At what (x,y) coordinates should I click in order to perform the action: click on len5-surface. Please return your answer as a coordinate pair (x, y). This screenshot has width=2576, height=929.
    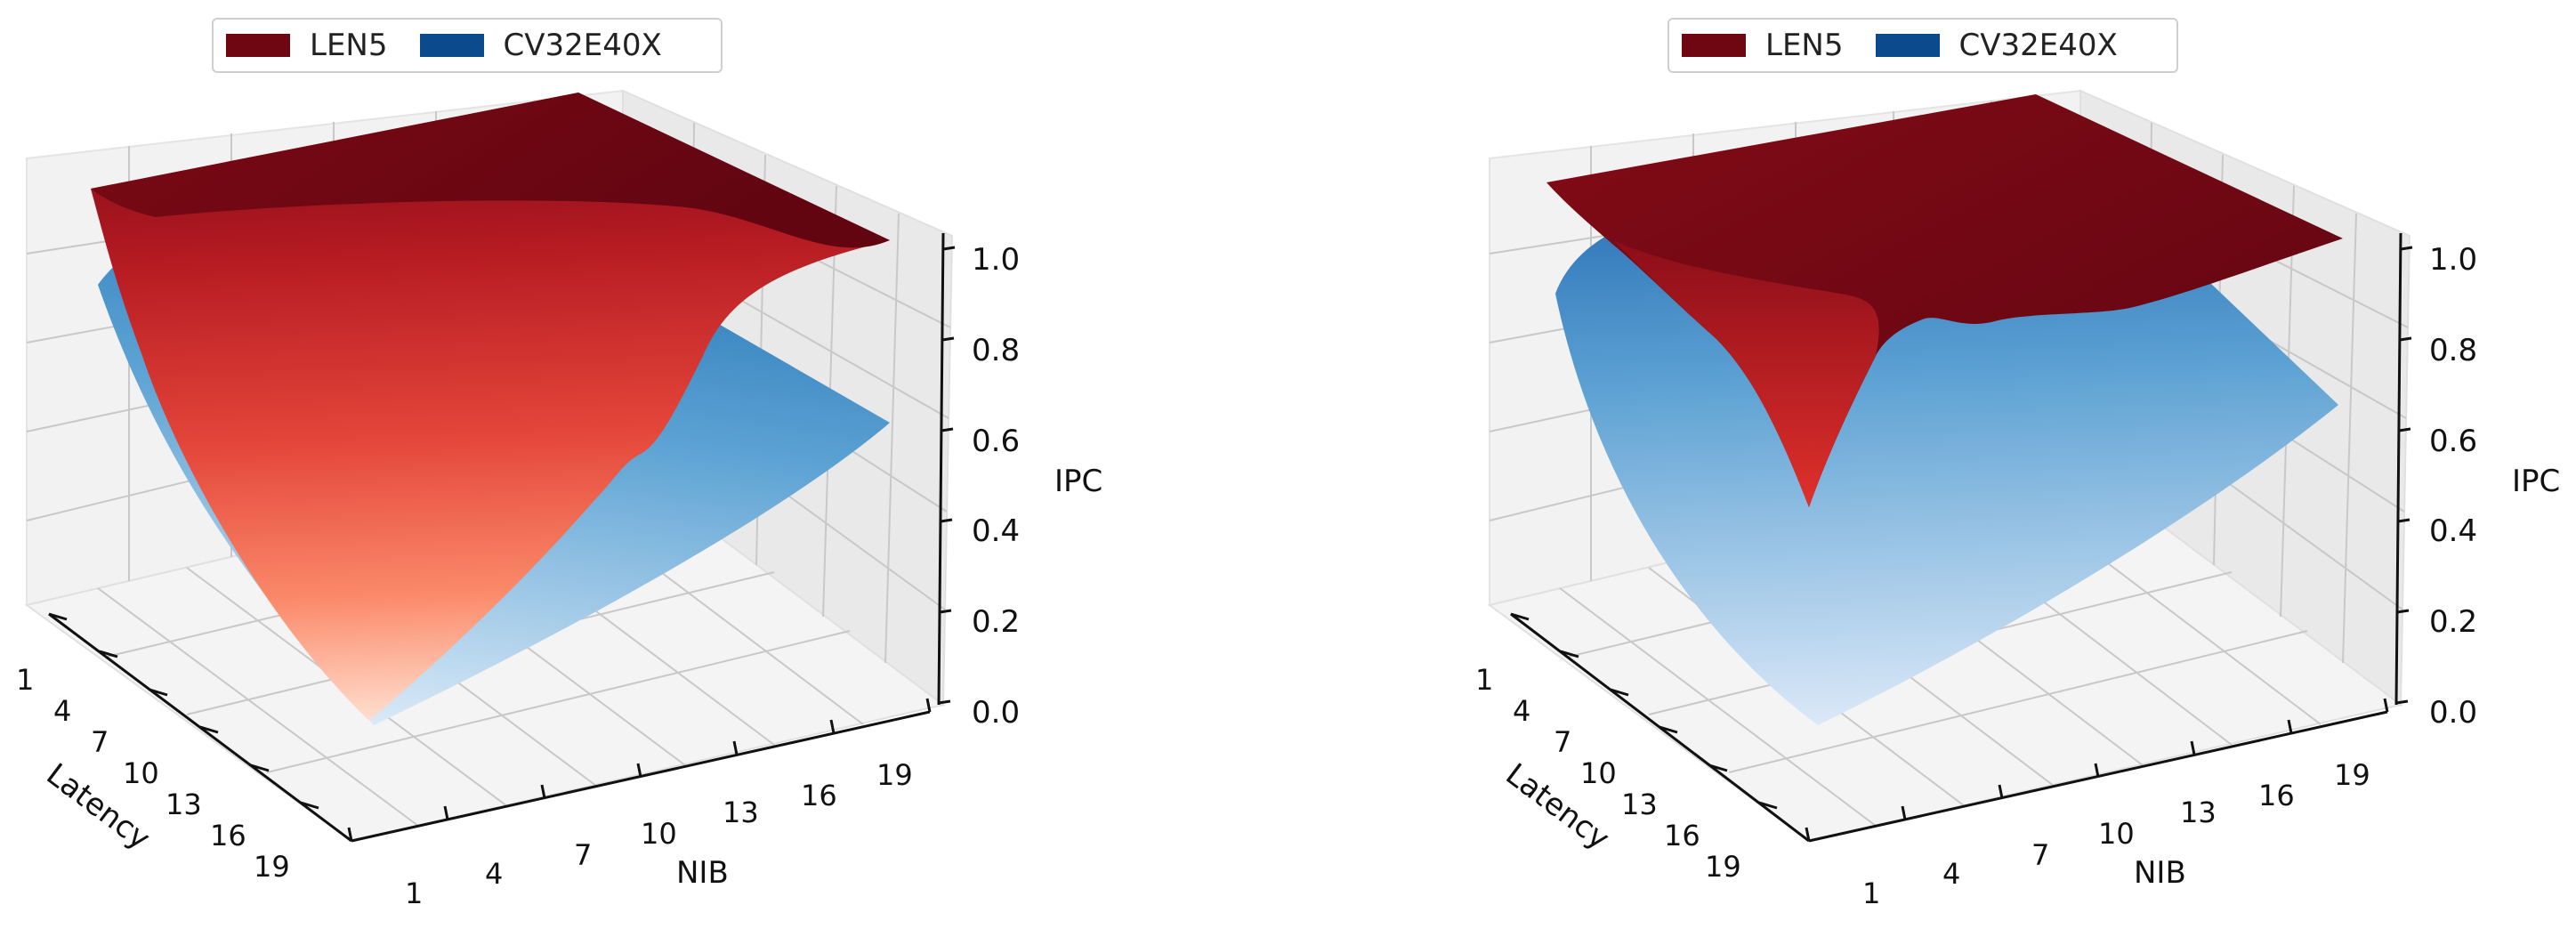
    Looking at the image, I should click on (1944, 300).